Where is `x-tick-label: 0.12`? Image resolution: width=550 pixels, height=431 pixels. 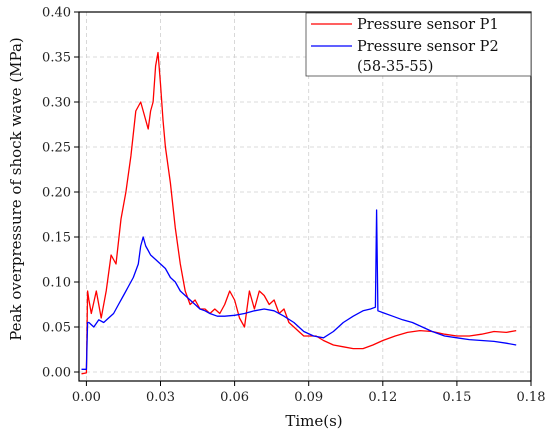 x-tick-label: 0.12 is located at coordinates (382, 397).